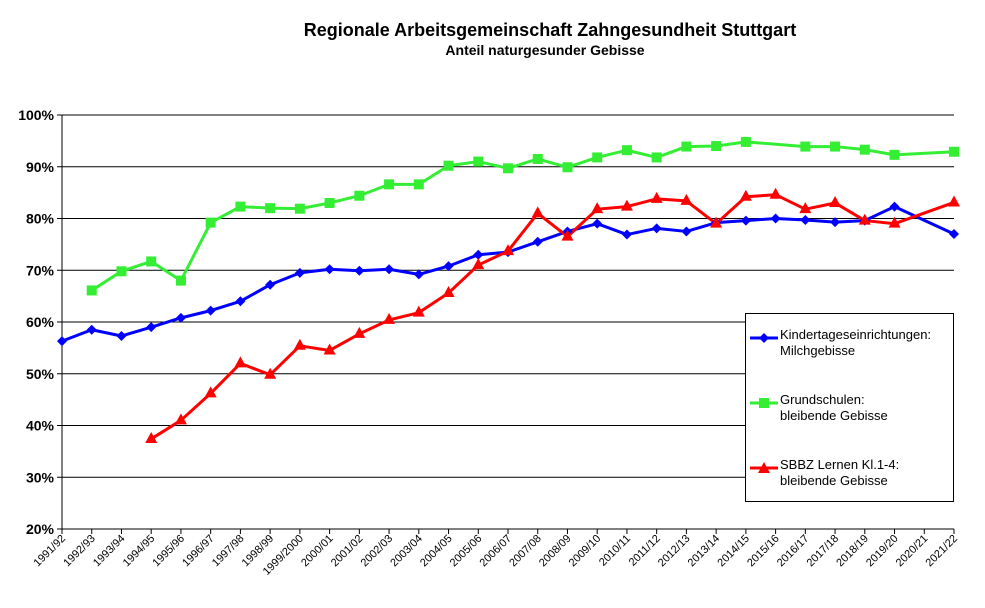 The height and width of the screenshot is (608, 985). Describe the element at coordinates (40, 477) in the screenshot. I see `y-tick-label: 30%` at that location.